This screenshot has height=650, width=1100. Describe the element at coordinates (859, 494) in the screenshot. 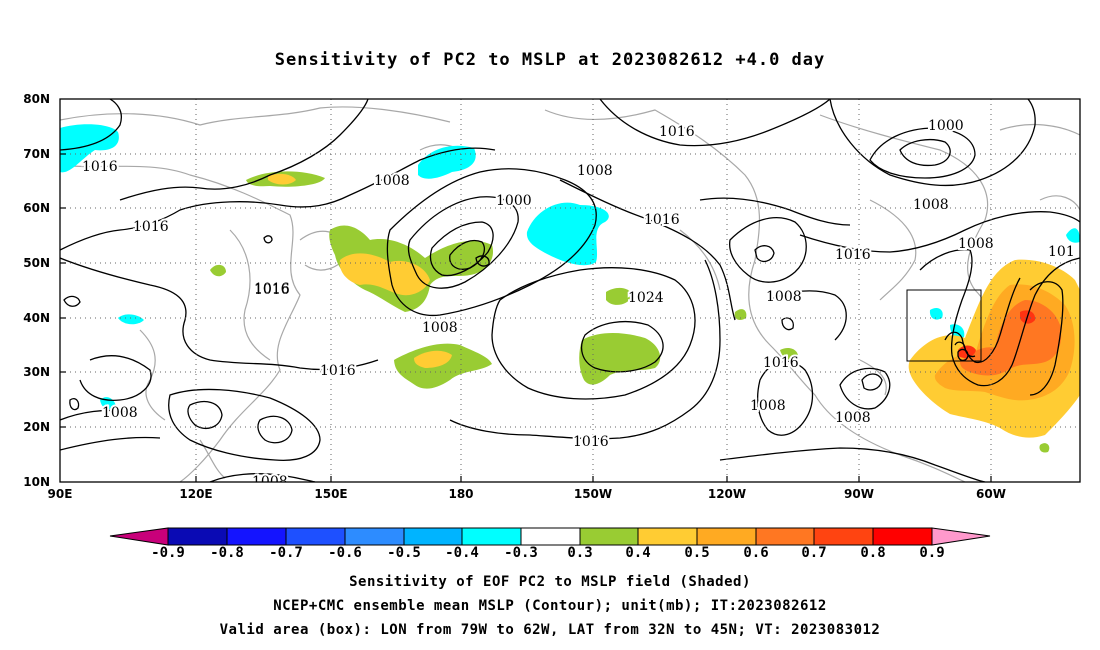

I see `lon-label: 90W` at that location.